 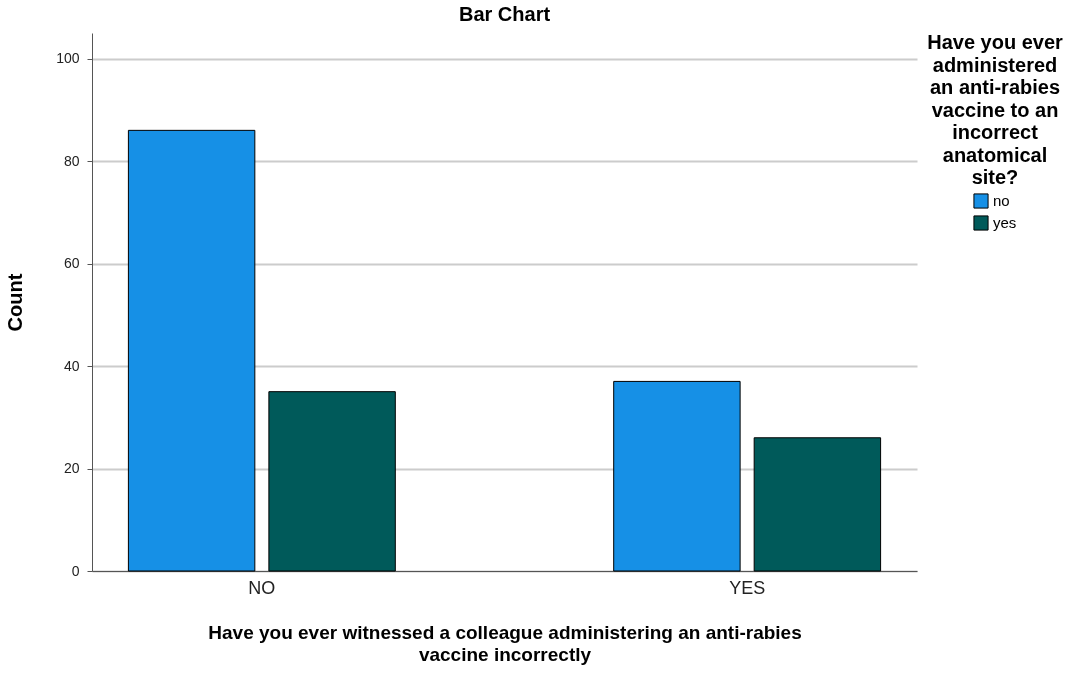 What do you see at coordinates (68, 58) in the screenshot?
I see `y-tick-label: 100` at bounding box center [68, 58].